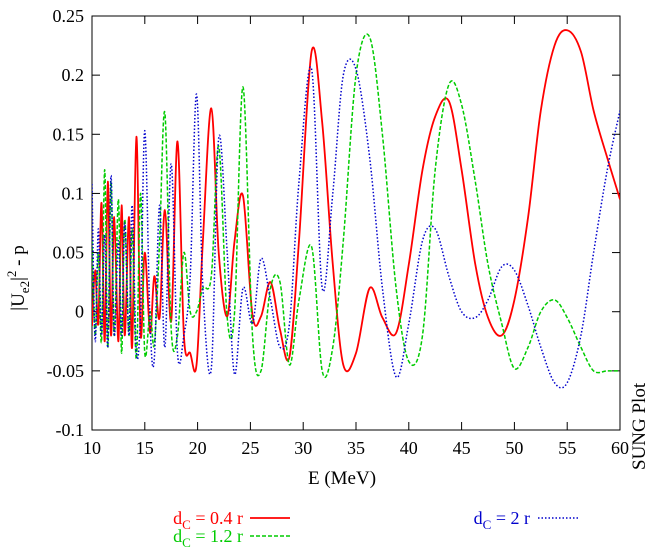  I want to click on x-tick-label: 20, so click(198, 448).